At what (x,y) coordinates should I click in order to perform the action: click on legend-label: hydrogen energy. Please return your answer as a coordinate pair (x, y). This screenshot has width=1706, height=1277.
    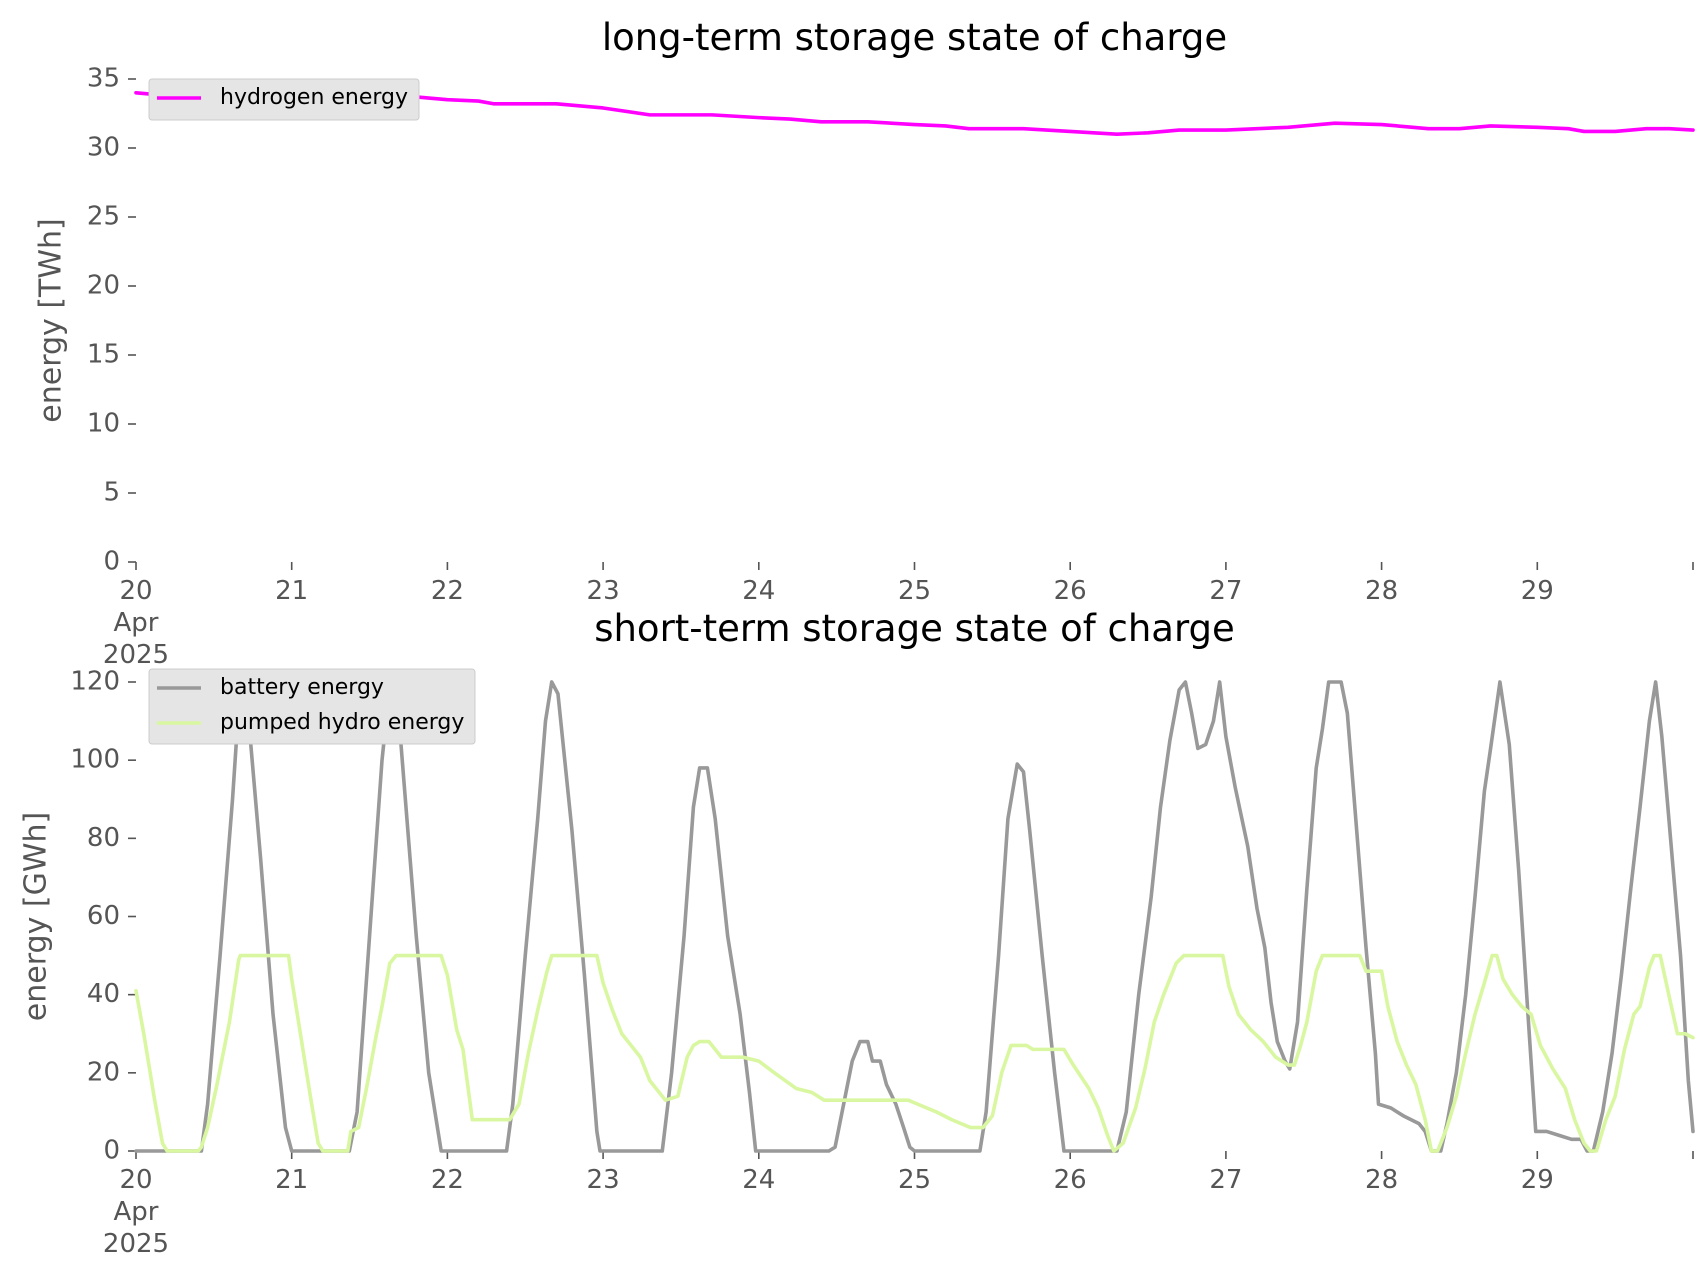
    Looking at the image, I should click on (314, 97).